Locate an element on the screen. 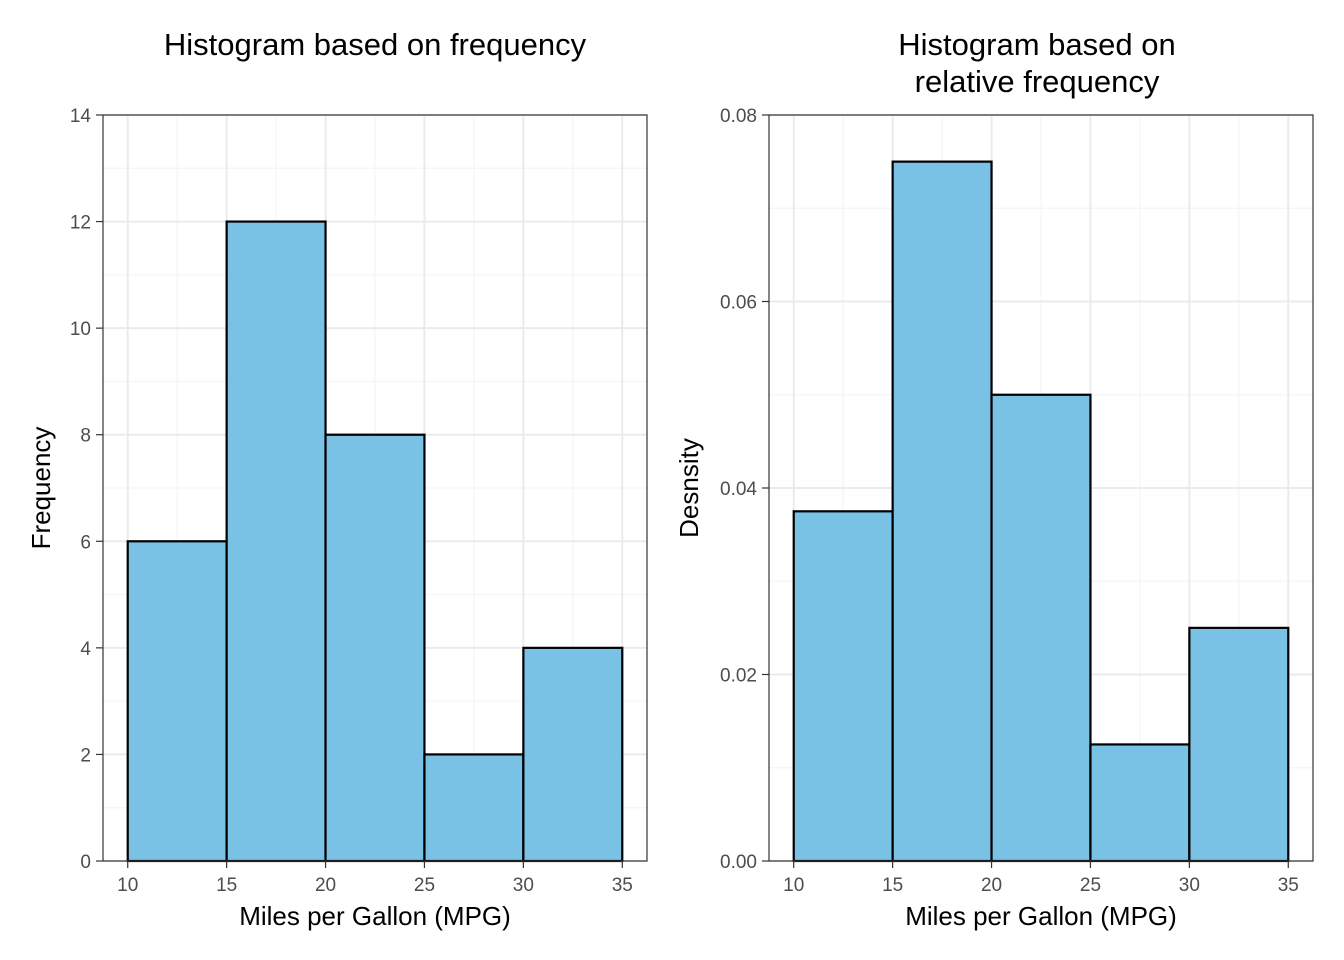 Image resolution: width=1344 pixels, height=960 pixels. y-tick-label: 0 is located at coordinates (85, 862).